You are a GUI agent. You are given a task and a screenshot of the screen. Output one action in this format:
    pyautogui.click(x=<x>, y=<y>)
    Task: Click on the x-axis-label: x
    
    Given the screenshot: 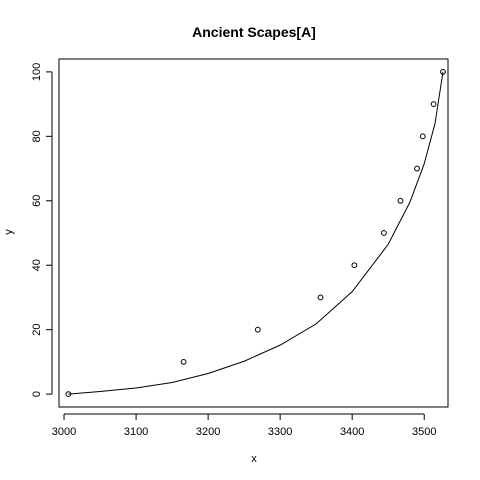 What is the action you would take?
    pyautogui.click(x=254, y=459)
    